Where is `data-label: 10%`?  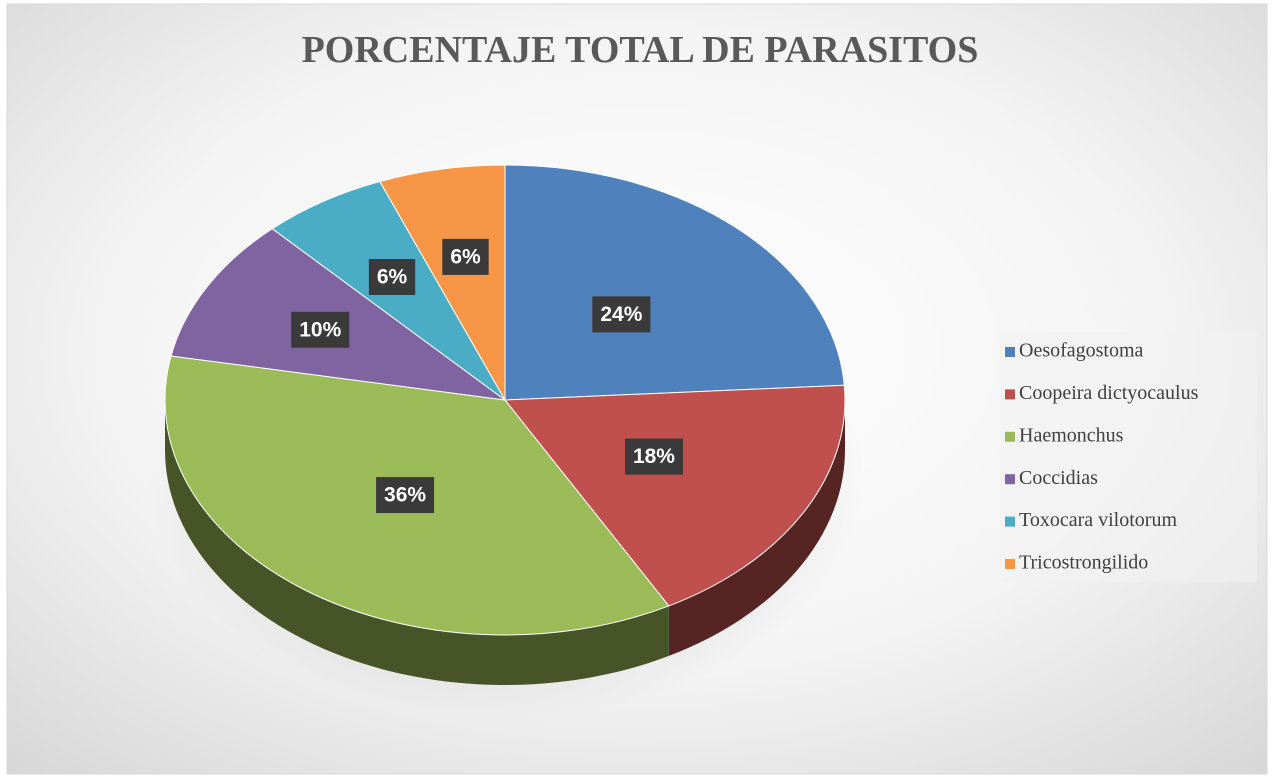 data-label: 10% is located at coordinates (320, 329).